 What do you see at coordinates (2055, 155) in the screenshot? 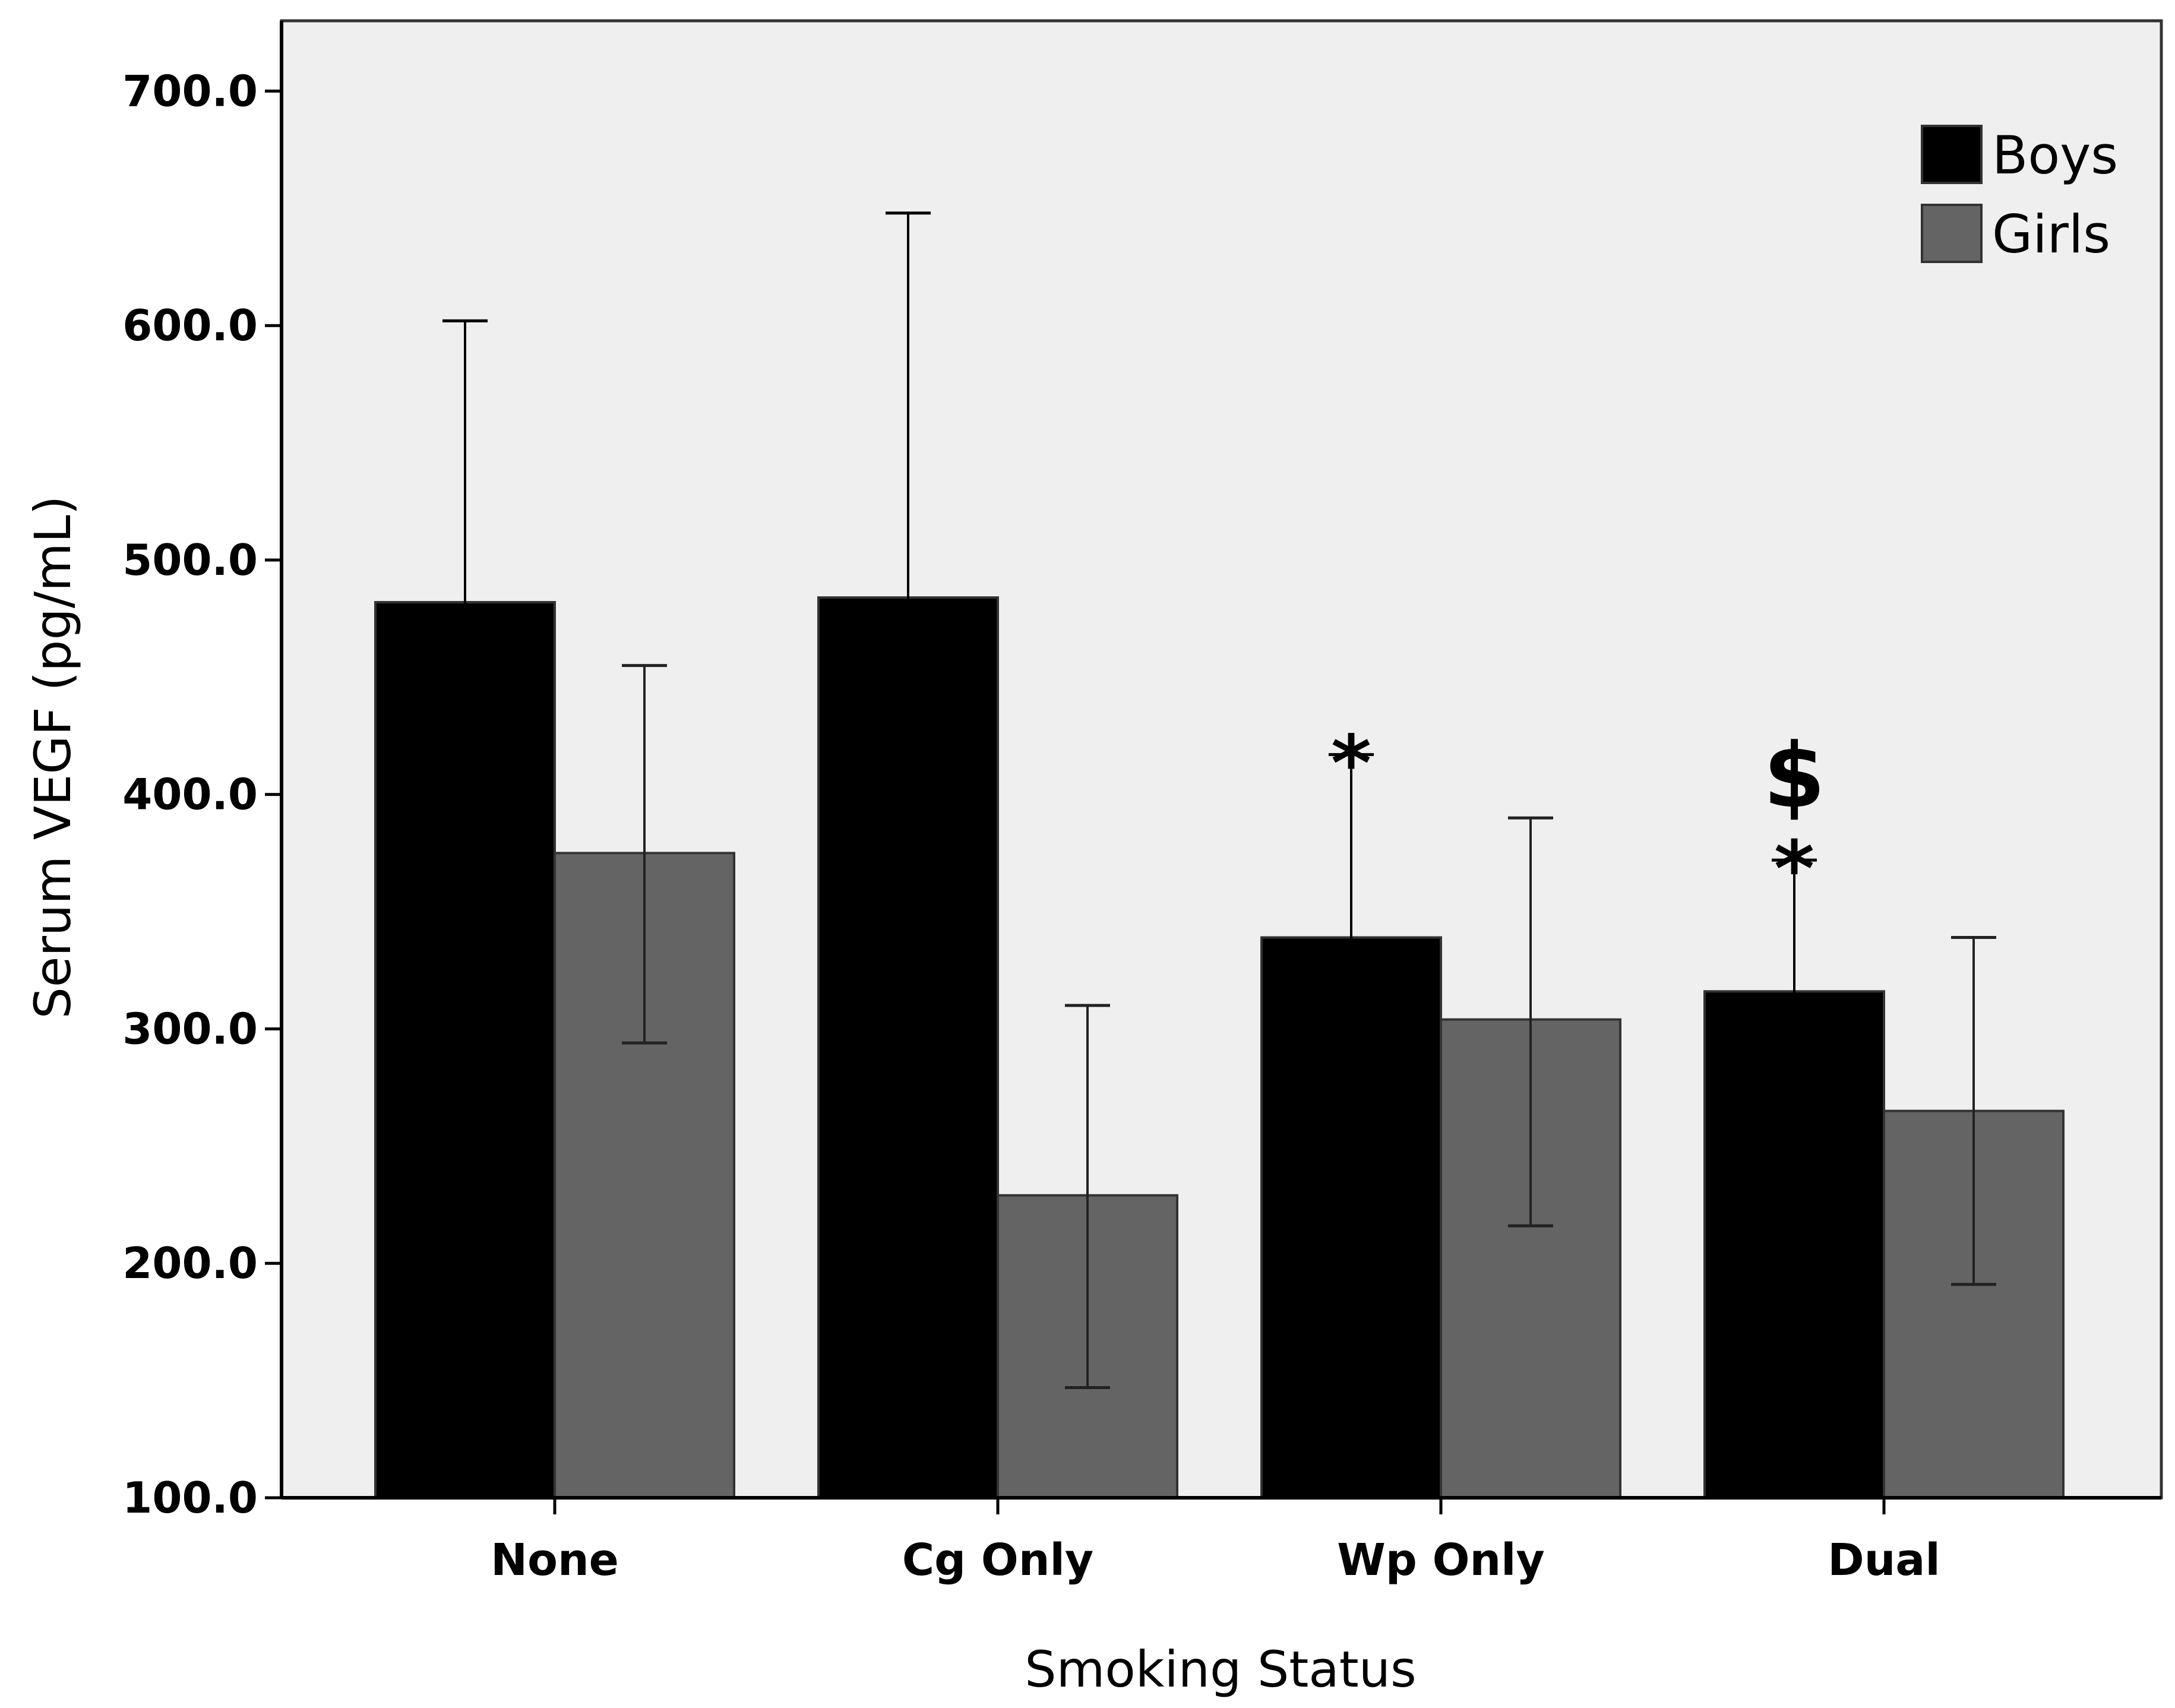
I see `legend-label-boys: Boys` at bounding box center [2055, 155].